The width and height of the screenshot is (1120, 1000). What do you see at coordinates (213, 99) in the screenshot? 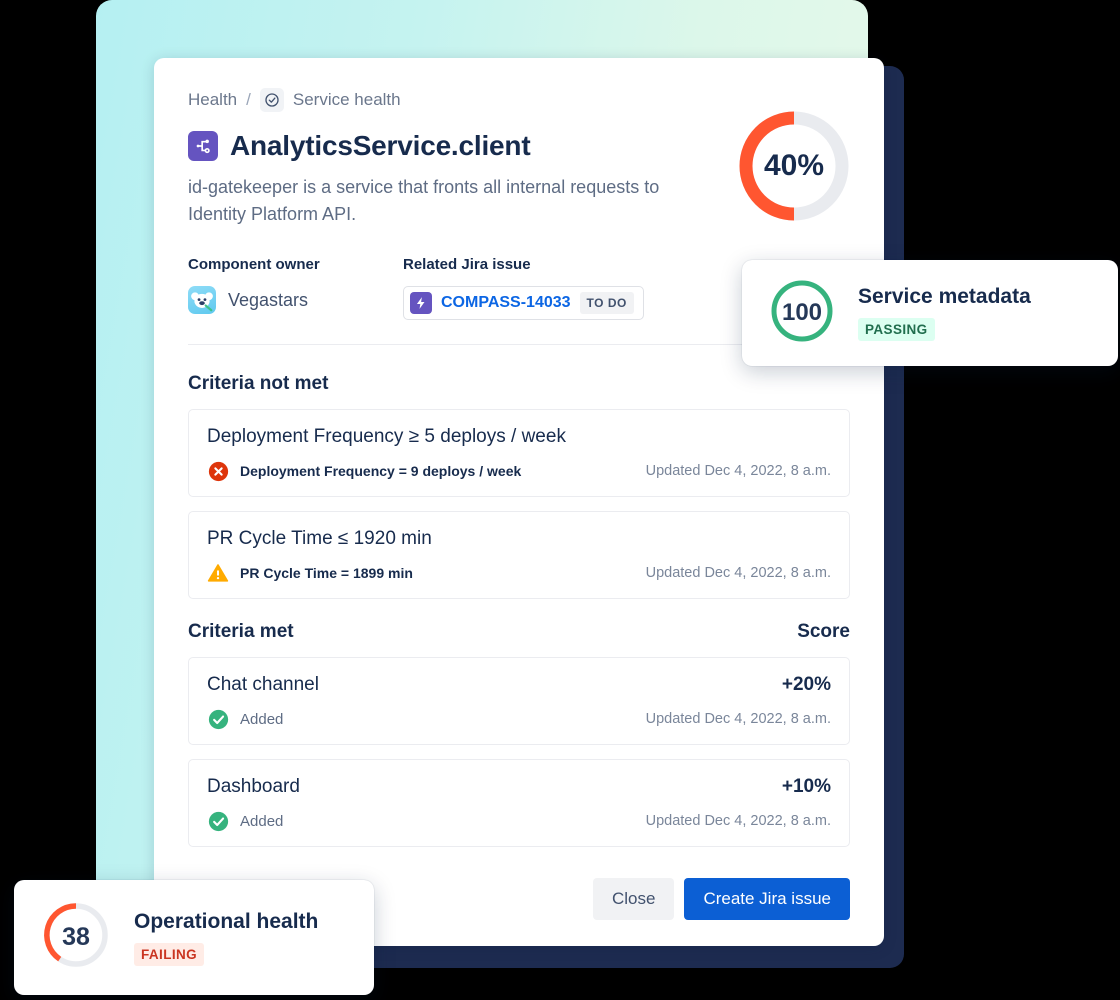
I see `breadcrumb-item-health: Health` at bounding box center [213, 99].